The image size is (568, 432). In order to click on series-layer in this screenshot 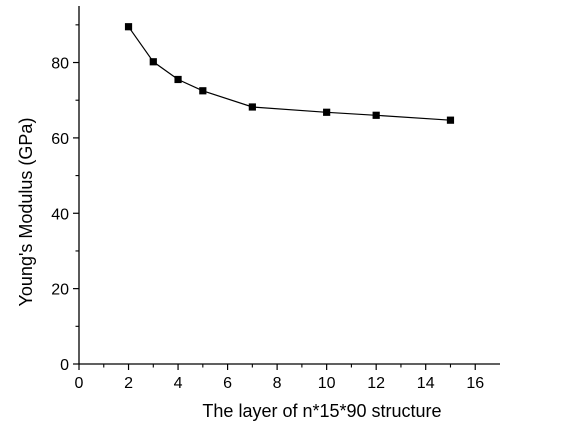, I will do `click(289, 73)`.